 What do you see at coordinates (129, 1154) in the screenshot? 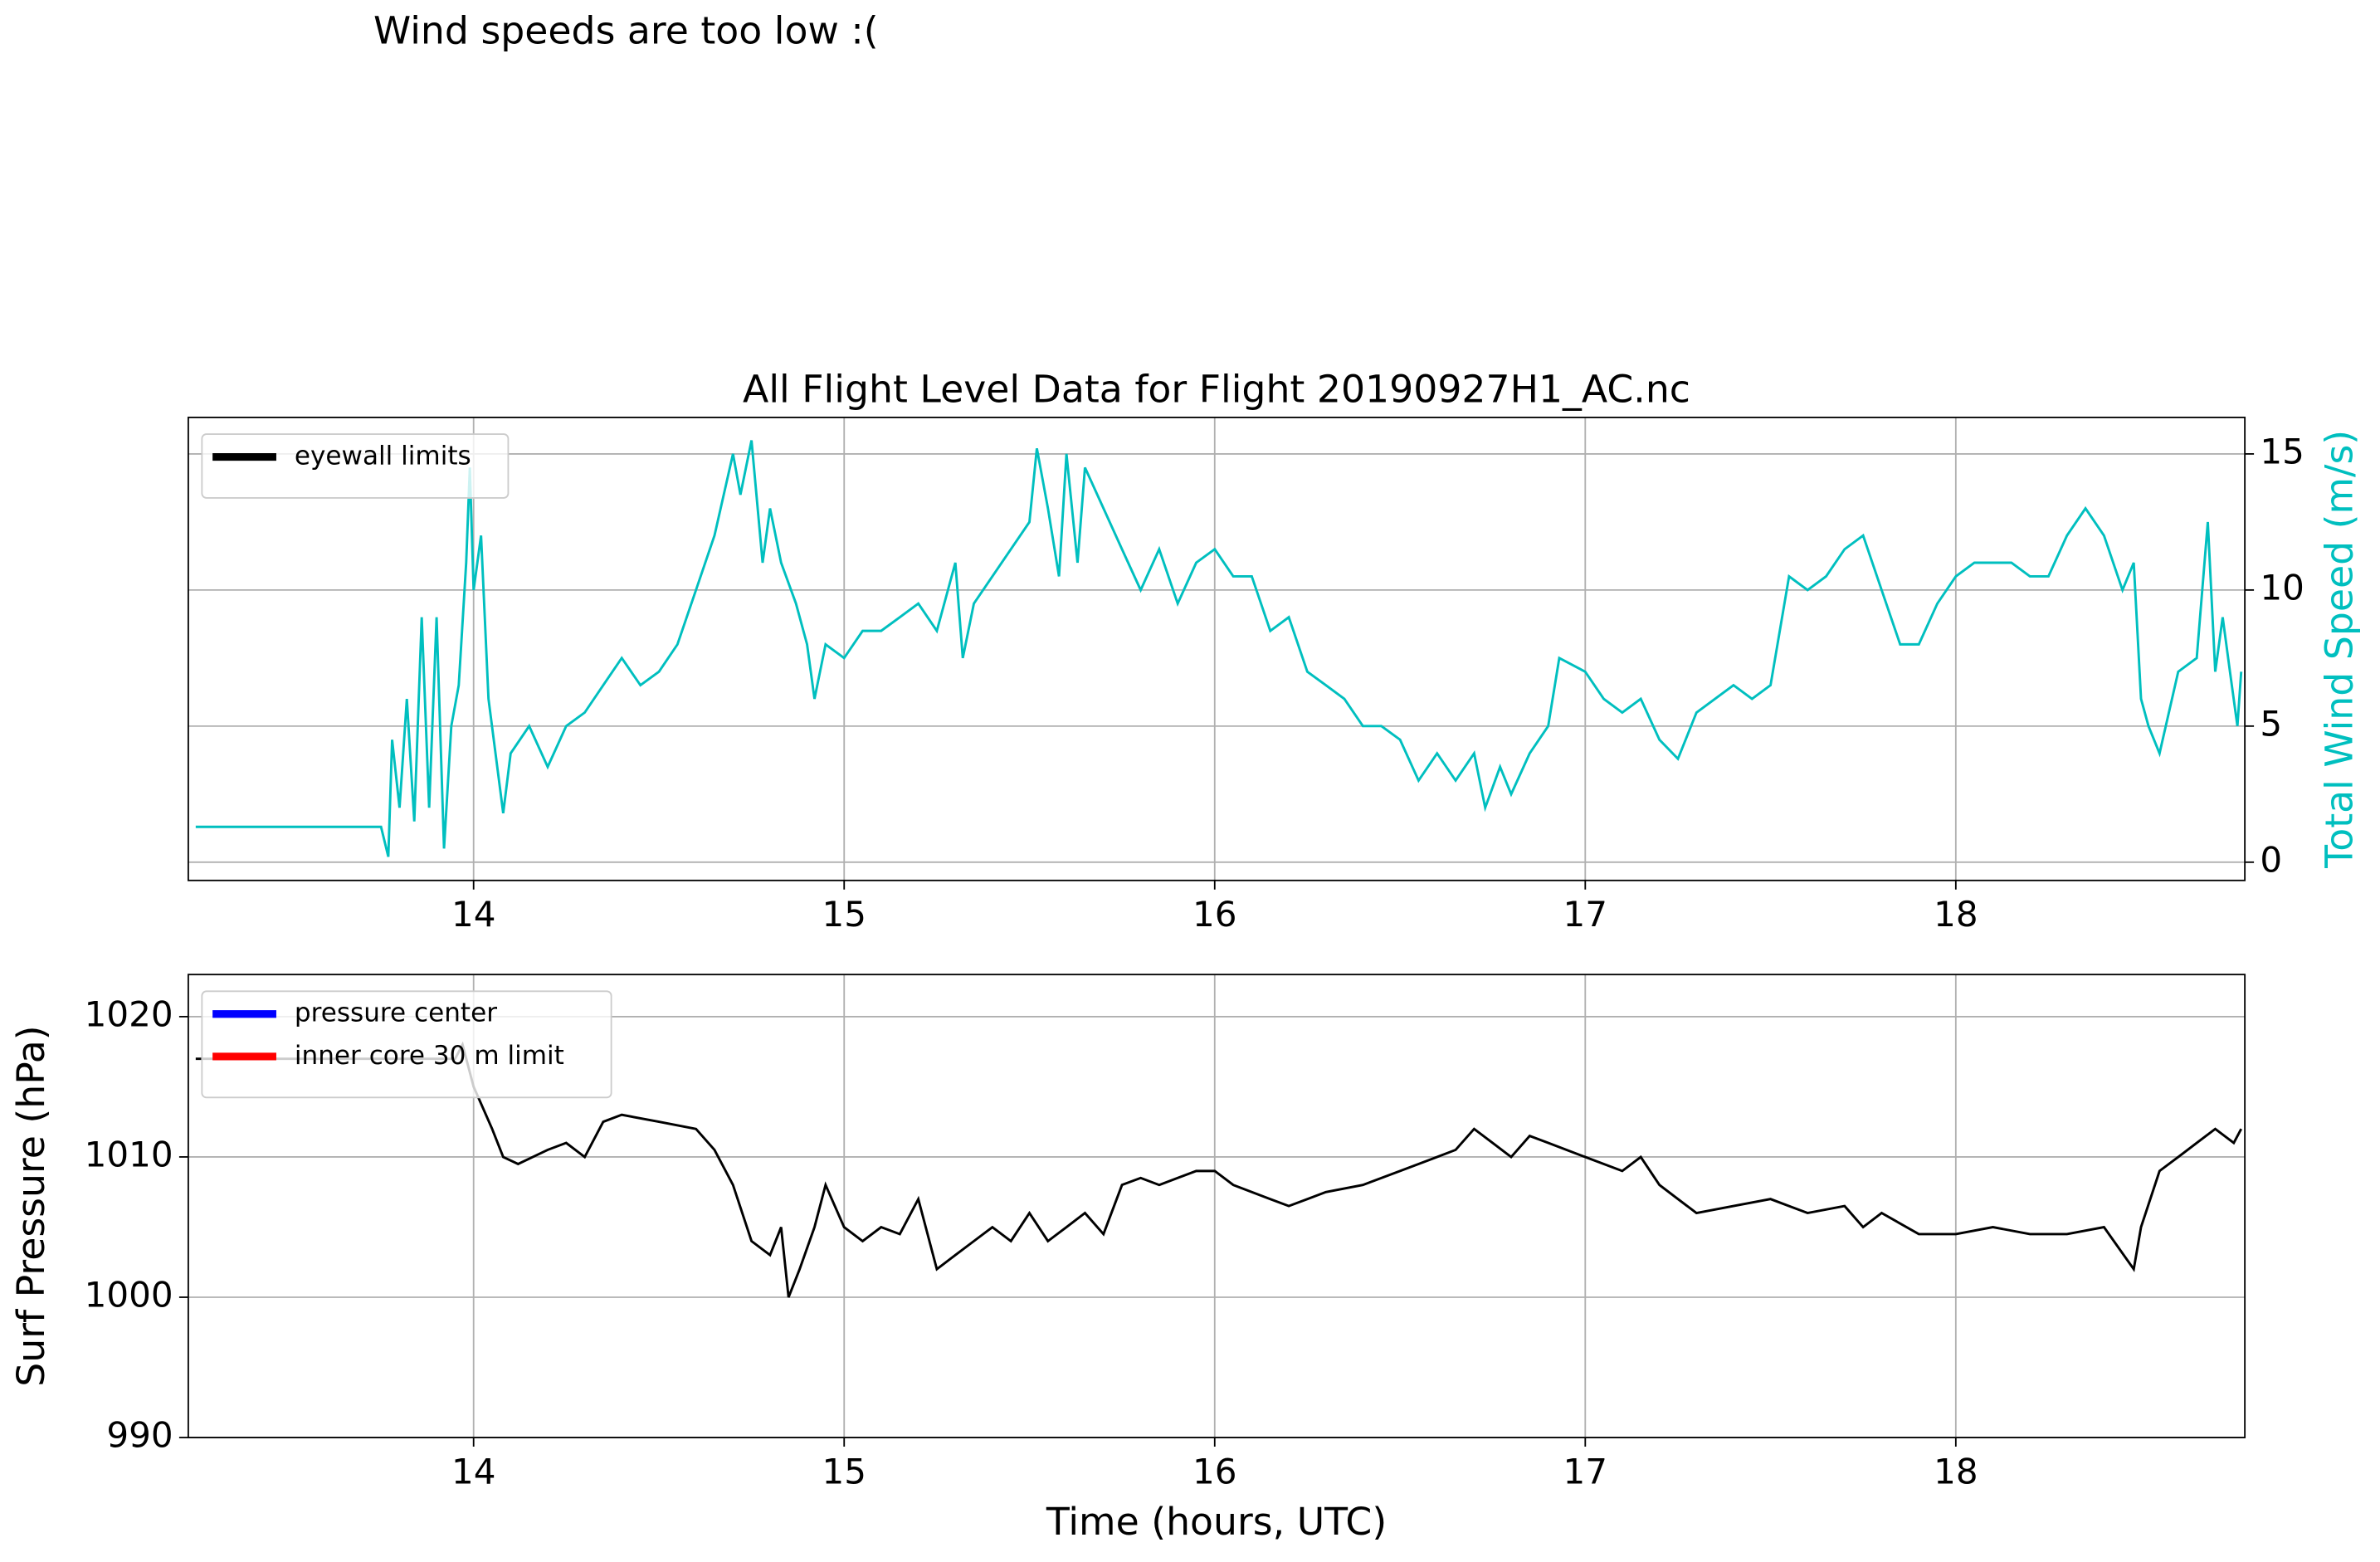
I see `y-tick-label: 1010` at bounding box center [129, 1154].